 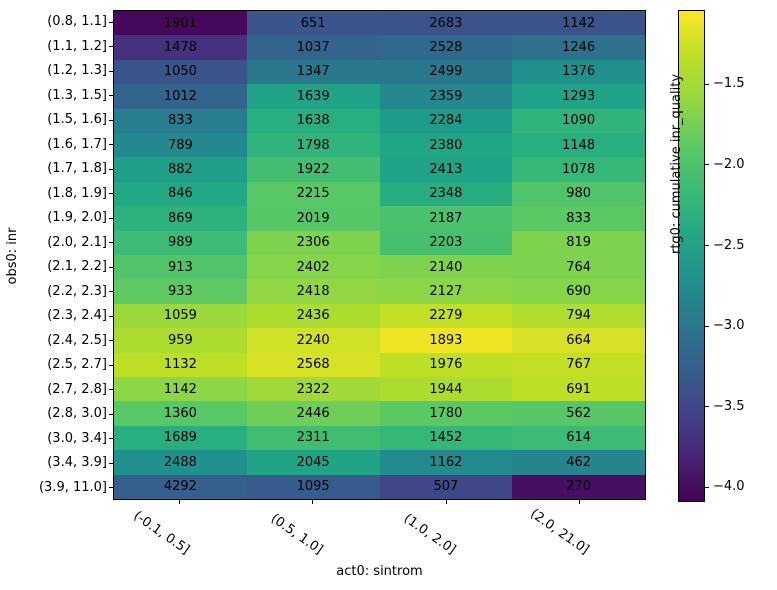 I want to click on heatmap-cell: 2568, so click(x=313, y=364).